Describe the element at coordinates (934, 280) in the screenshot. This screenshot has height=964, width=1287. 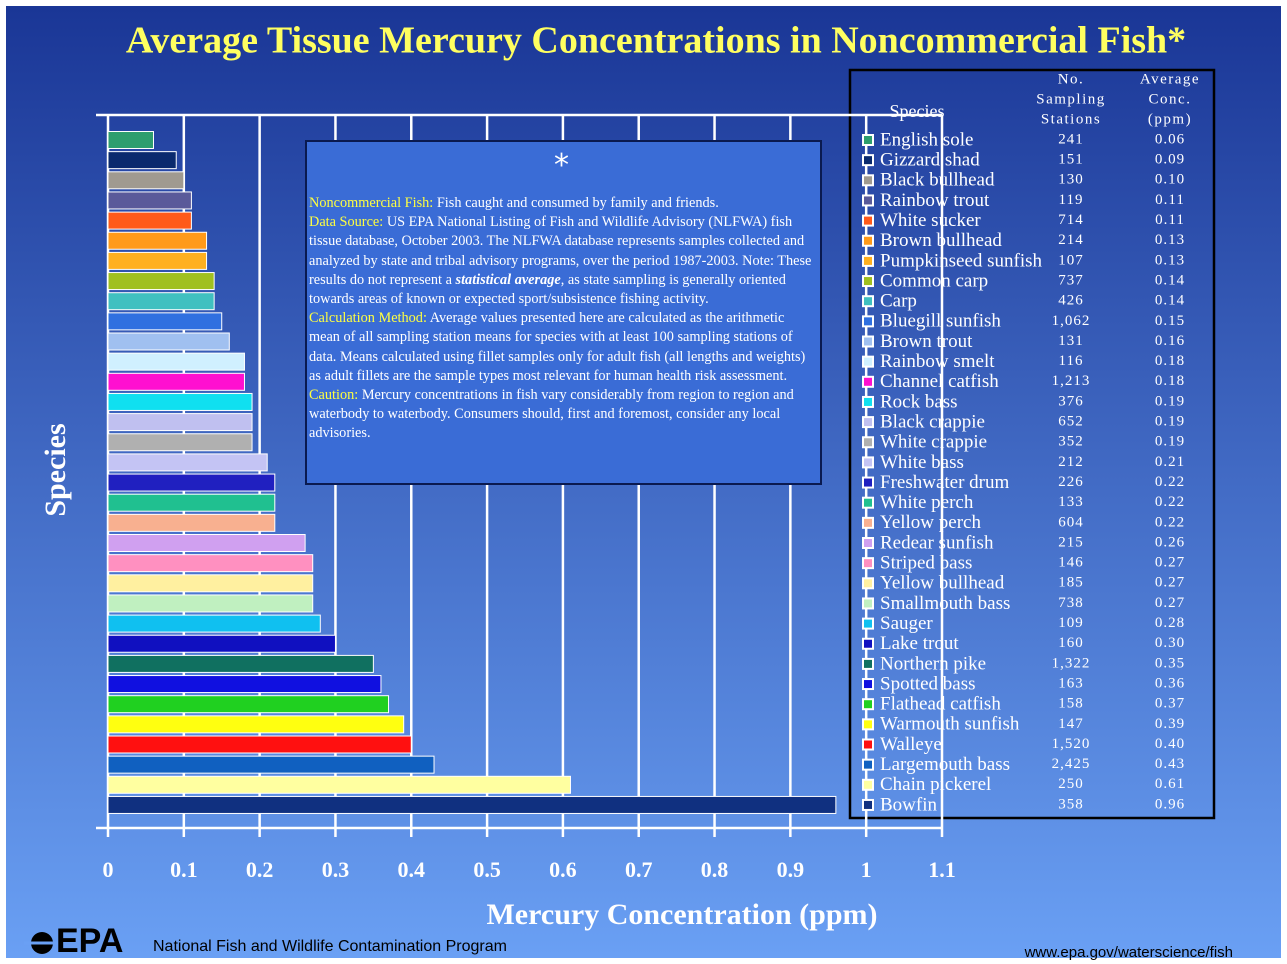
I see `species-name: Common carp` at that location.